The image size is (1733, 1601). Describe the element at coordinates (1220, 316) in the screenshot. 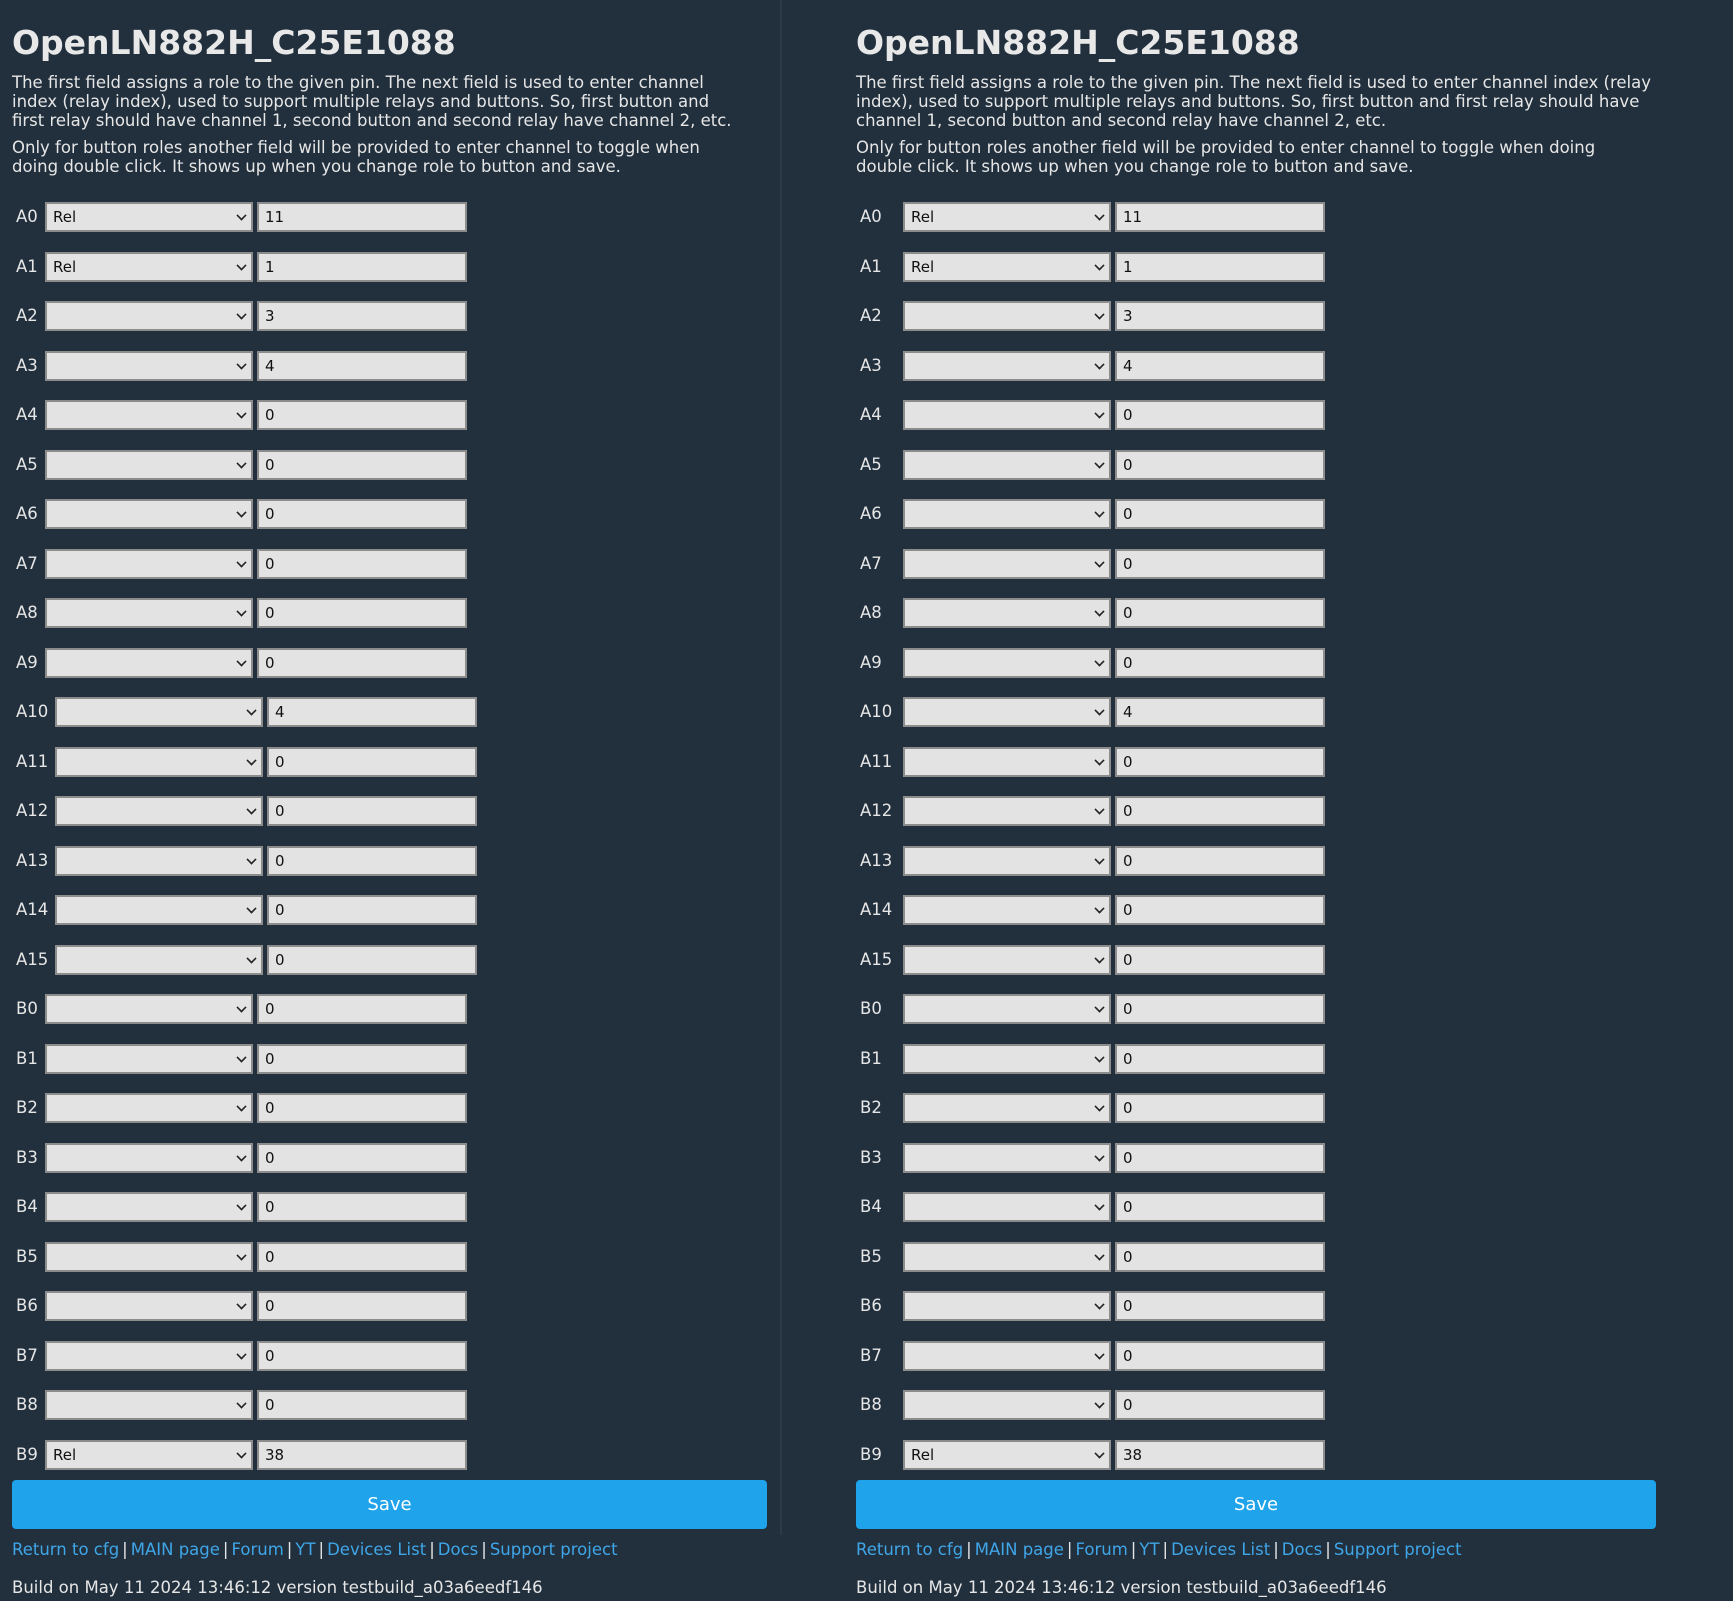

I see `pin-channel-input: 3` at that location.